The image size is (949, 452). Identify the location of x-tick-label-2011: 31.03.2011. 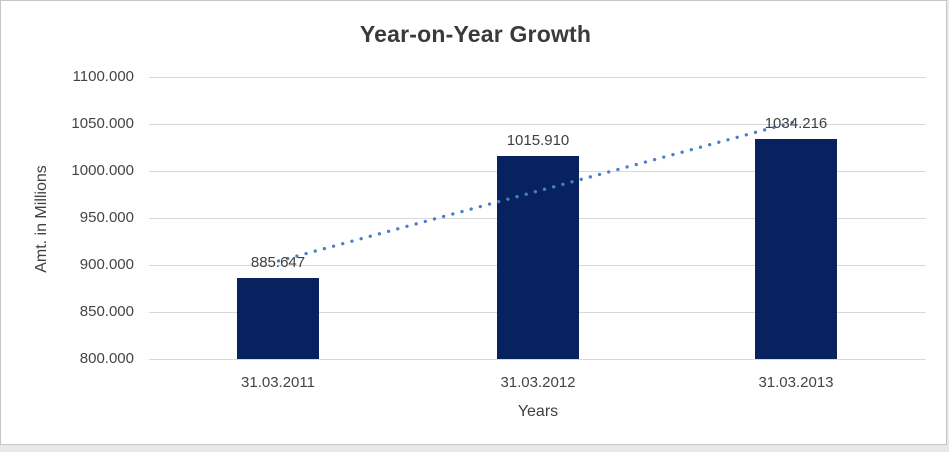
(278, 382).